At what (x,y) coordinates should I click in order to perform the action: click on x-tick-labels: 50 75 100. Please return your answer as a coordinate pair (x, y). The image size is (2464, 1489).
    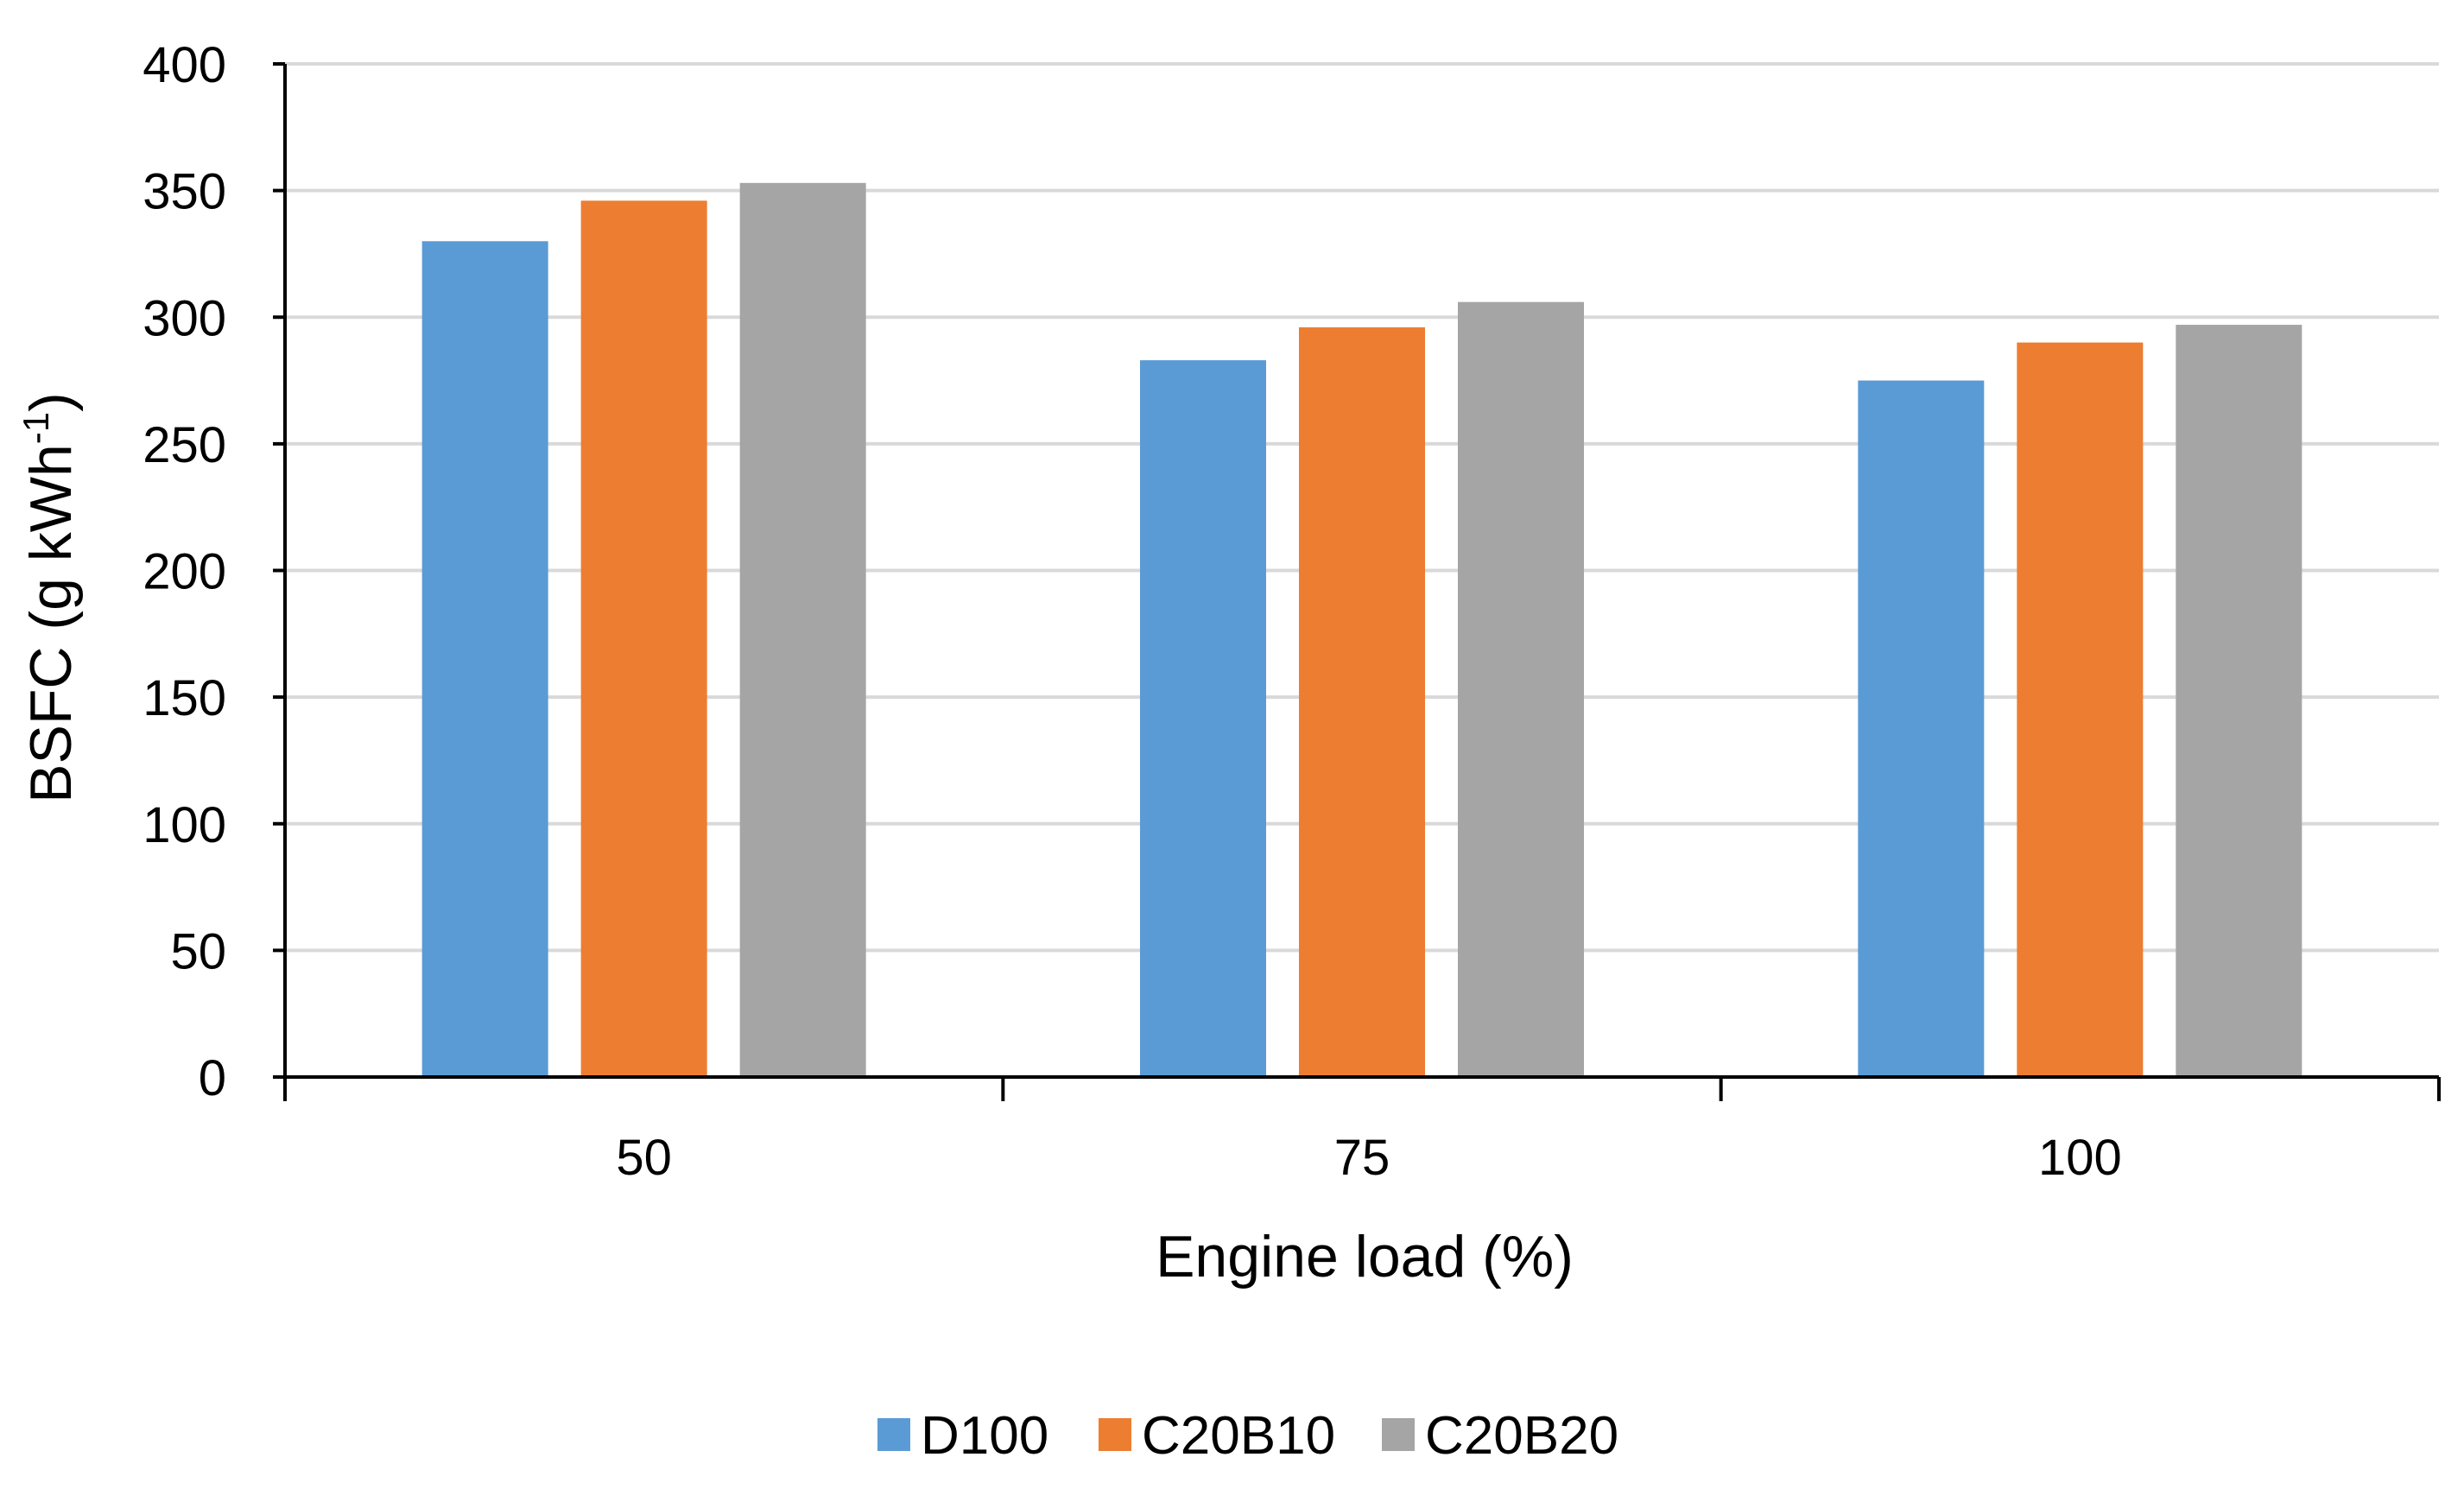
    Looking at the image, I should click on (1368, 1158).